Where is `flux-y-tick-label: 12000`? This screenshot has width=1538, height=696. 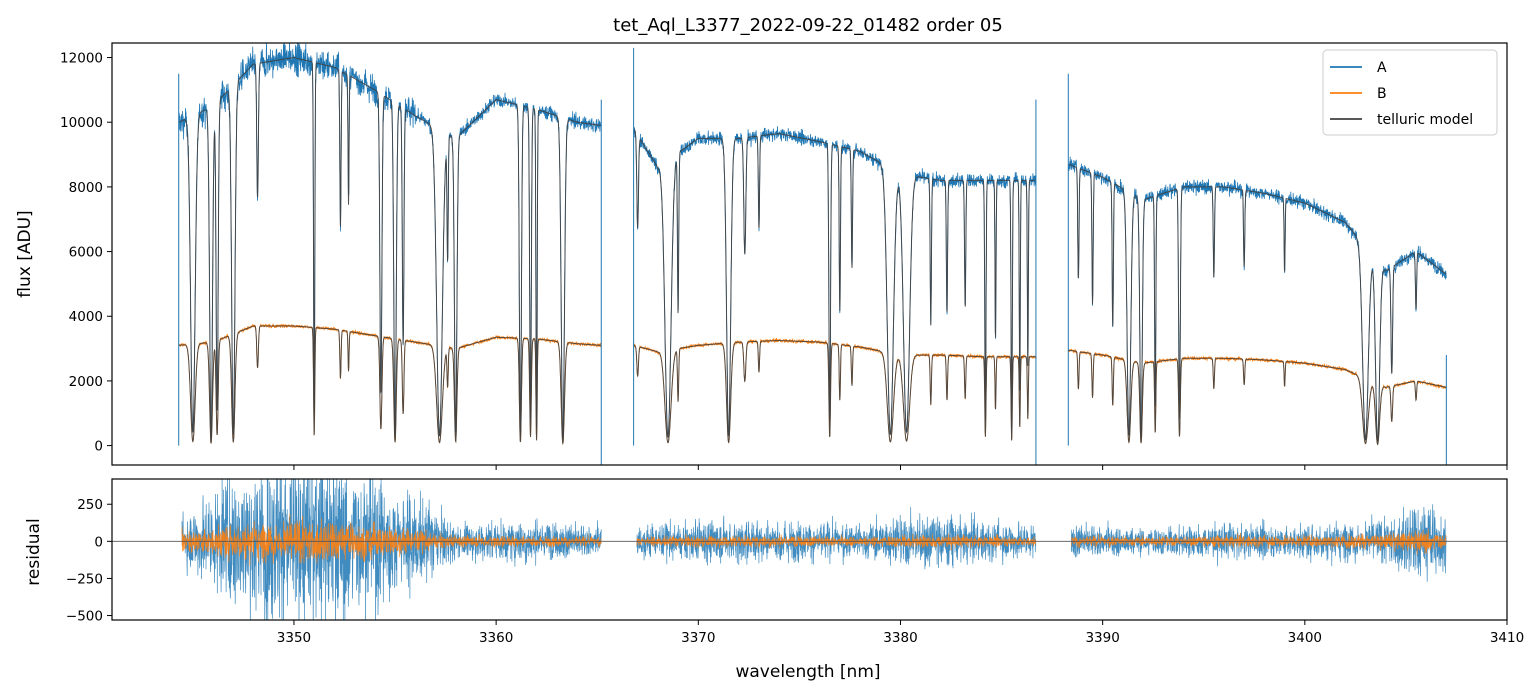 flux-y-tick-label: 12000 is located at coordinates (81, 59).